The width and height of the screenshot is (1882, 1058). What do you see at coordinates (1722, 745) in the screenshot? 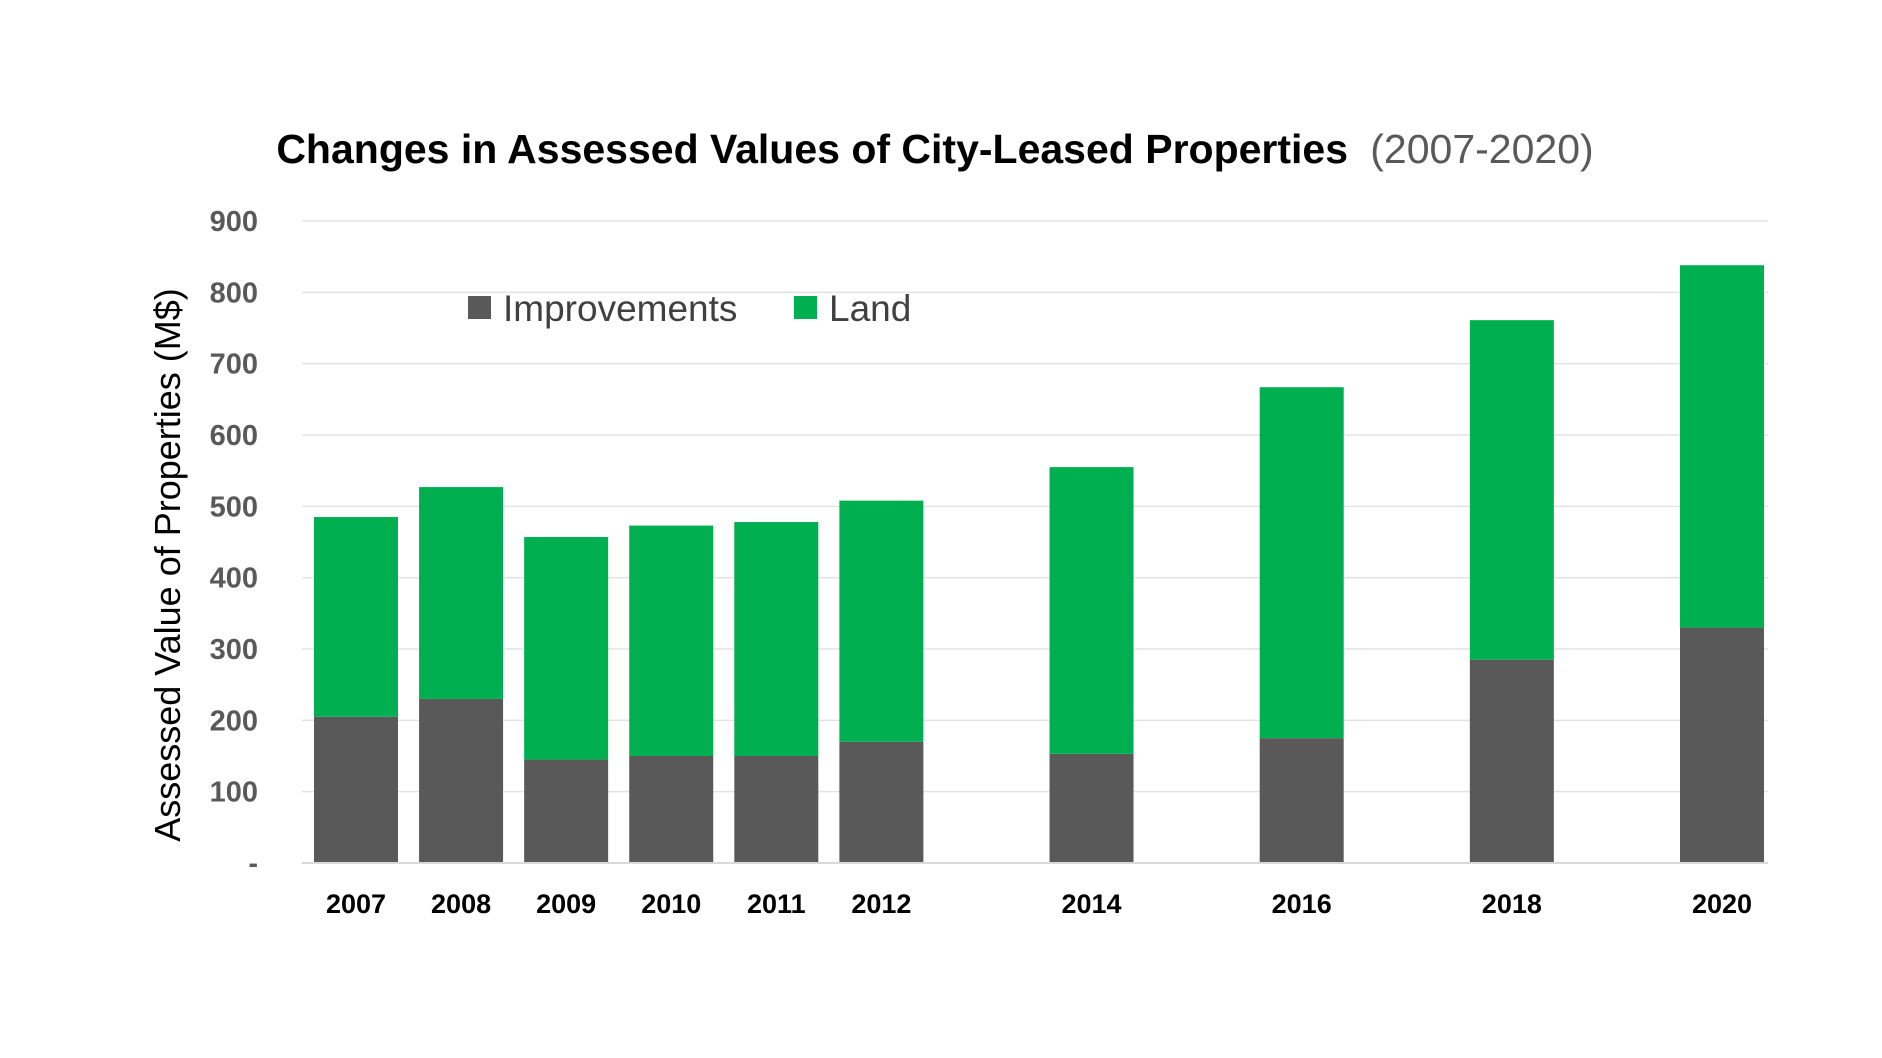
I see `bar-improvements-2020` at bounding box center [1722, 745].